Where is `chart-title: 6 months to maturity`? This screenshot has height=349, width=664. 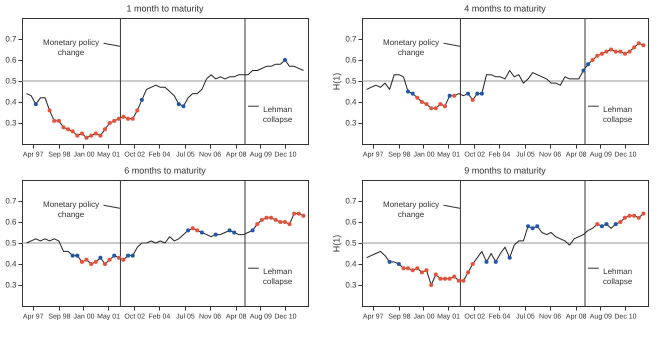
chart-title: 6 months to maturity is located at coordinates (165, 171).